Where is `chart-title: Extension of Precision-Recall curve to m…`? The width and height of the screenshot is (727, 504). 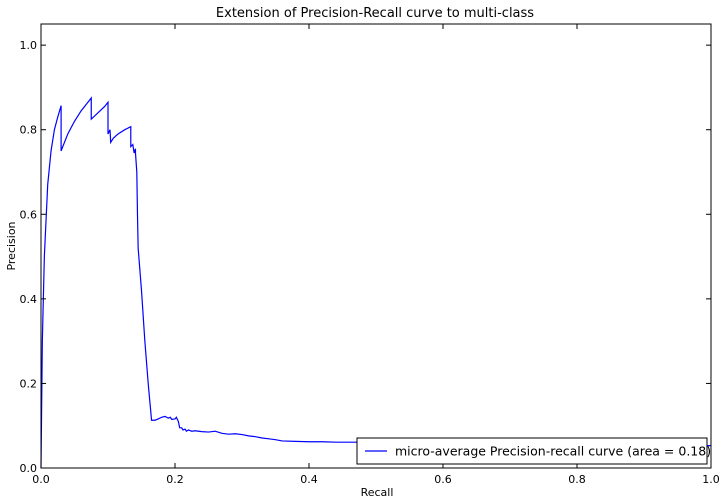
chart-title: Extension of Precision-Recall curve to m… is located at coordinates (375, 13).